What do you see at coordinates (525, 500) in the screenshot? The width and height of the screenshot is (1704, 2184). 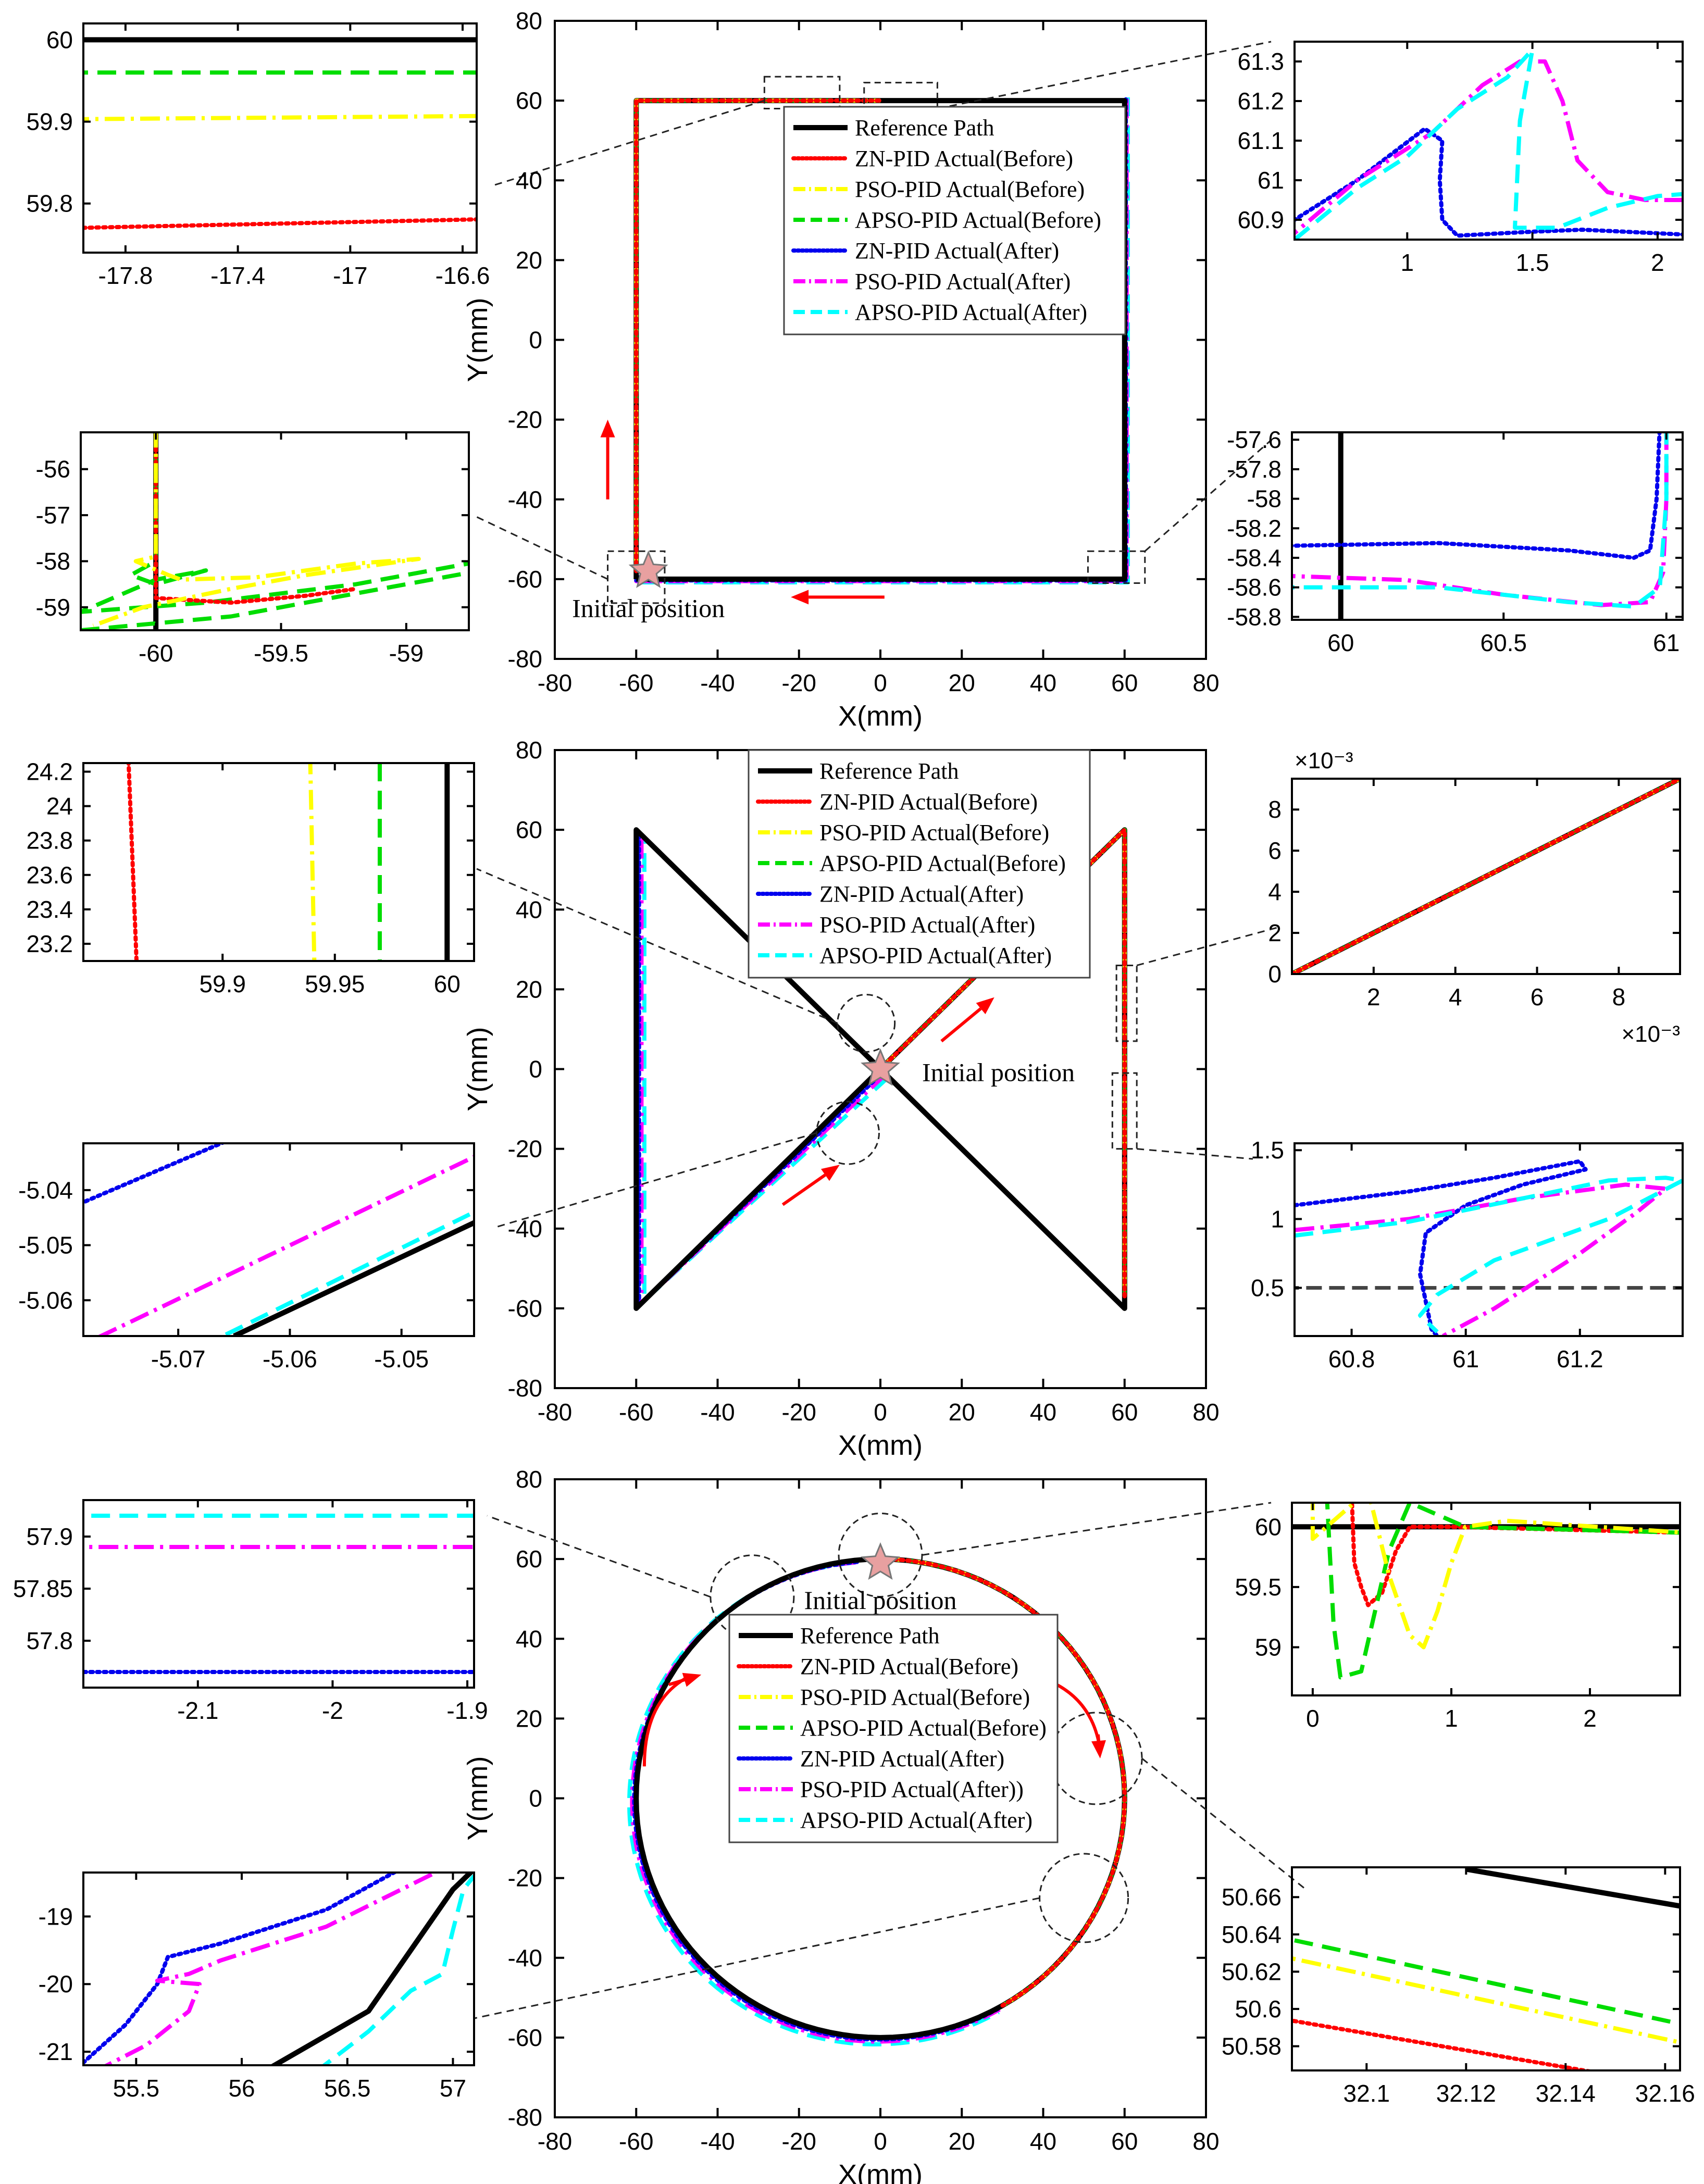 I see `main1-ytick-label: -40` at bounding box center [525, 500].